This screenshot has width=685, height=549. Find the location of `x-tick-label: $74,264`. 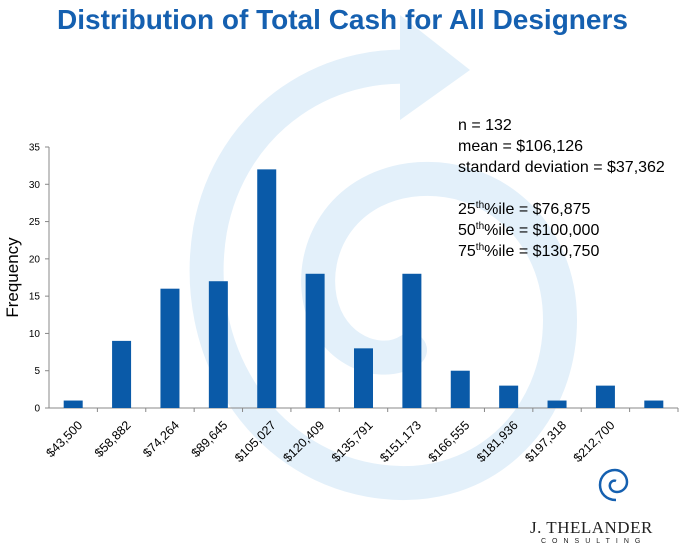

x-tick-label: $74,264 is located at coordinates (161, 439).